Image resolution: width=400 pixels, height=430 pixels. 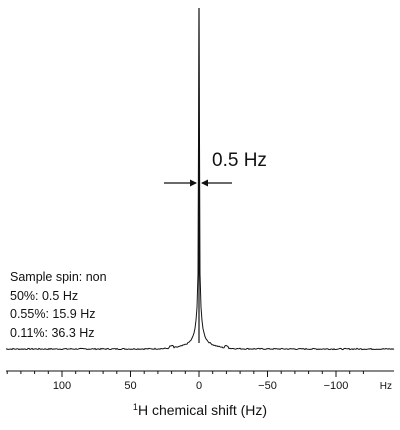 I want to click on x-tick-label: −50, so click(x=267, y=386).